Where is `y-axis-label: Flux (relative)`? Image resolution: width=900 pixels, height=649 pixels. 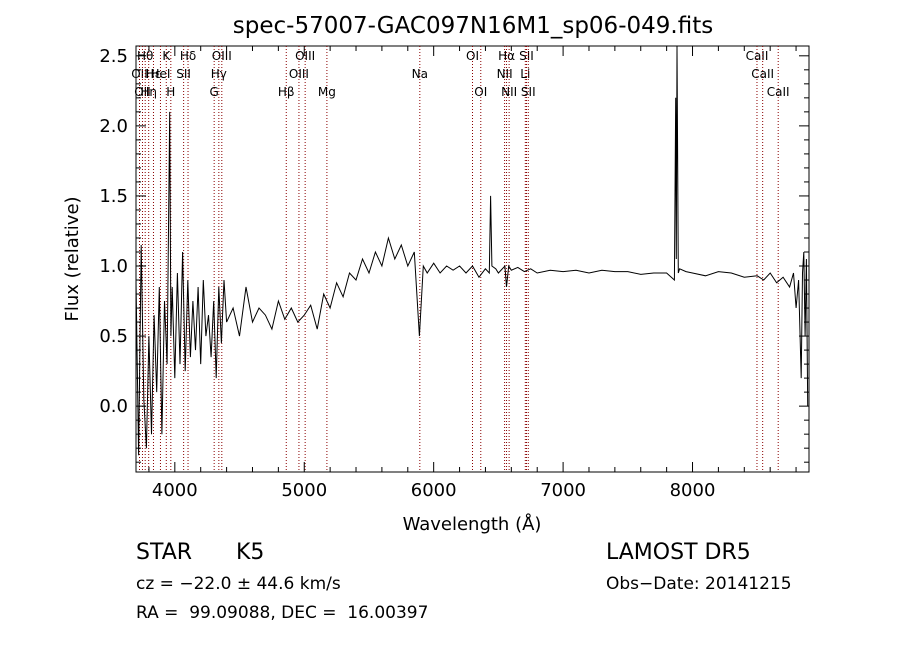
y-axis-label: Flux (relative) is located at coordinates (72, 258).